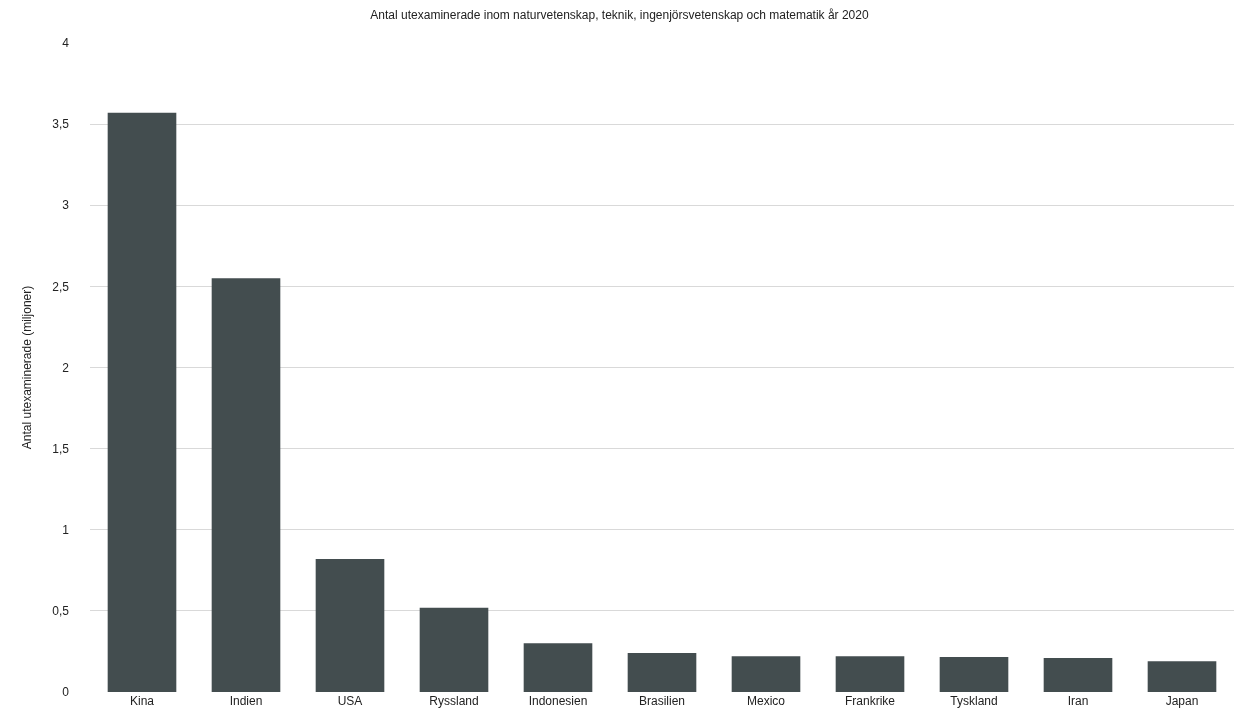 The height and width of the screenshot is (726, 1239). Describe the element at coordinates (1182, 701) in the screenshot. I see `x-tick-label: Japan` at that location.